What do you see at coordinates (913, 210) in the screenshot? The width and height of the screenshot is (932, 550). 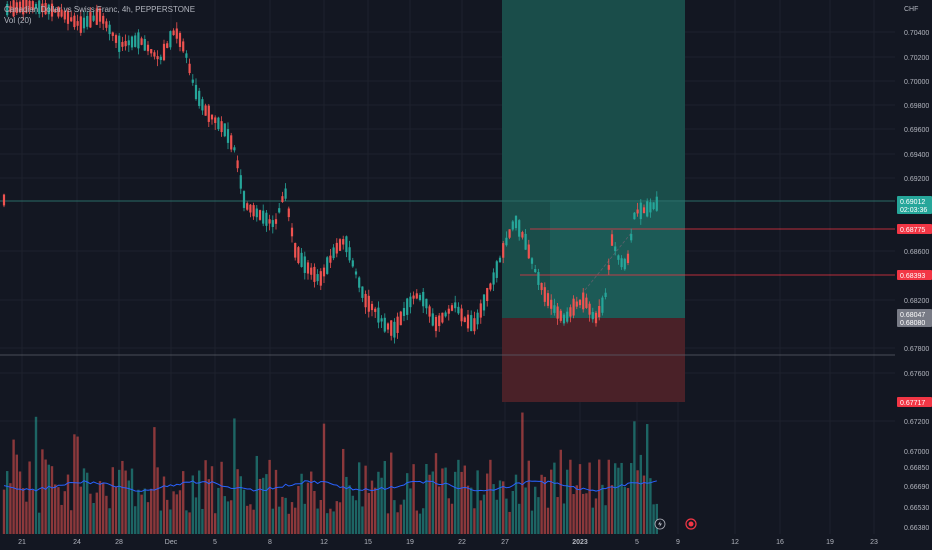 I see `svg-text: 02:03:36` at bounding box center [913, 210].